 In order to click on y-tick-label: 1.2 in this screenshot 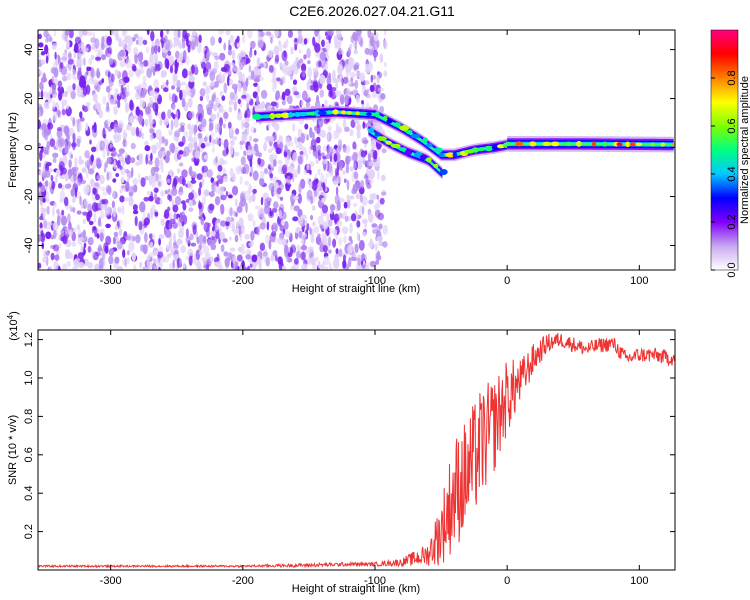, I will do `click(29, 339)`.